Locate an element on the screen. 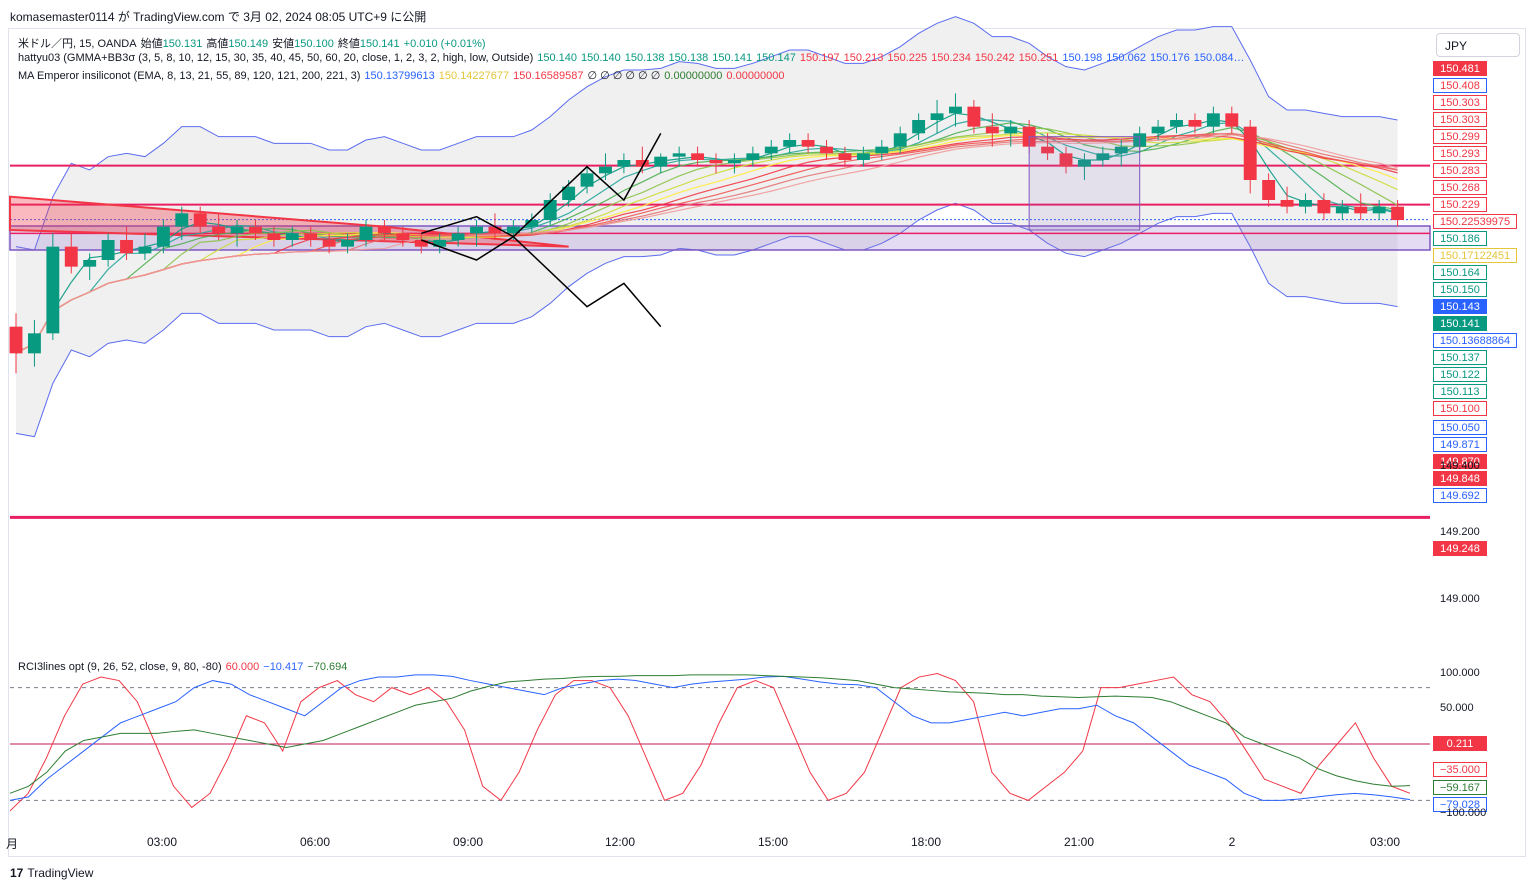 The image size is (1534, 891). indicator-value: 0.00000000 is located at coordinates (755, 76).